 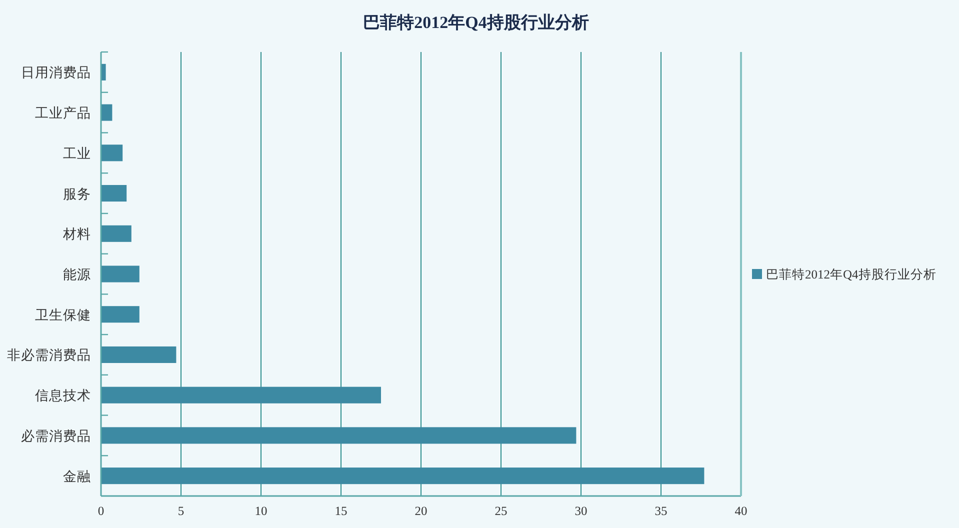 What do you see at coordinates (49, 355) in the screenshot?
I see `y-tick-label: 非必需消费品` at bounding box center [49, 355].